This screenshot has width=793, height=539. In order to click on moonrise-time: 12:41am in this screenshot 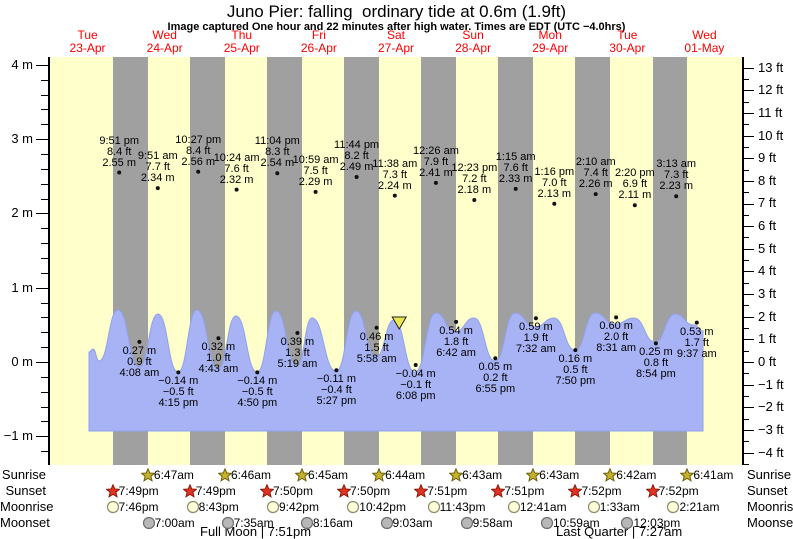, I will do `click(543, 507)`.